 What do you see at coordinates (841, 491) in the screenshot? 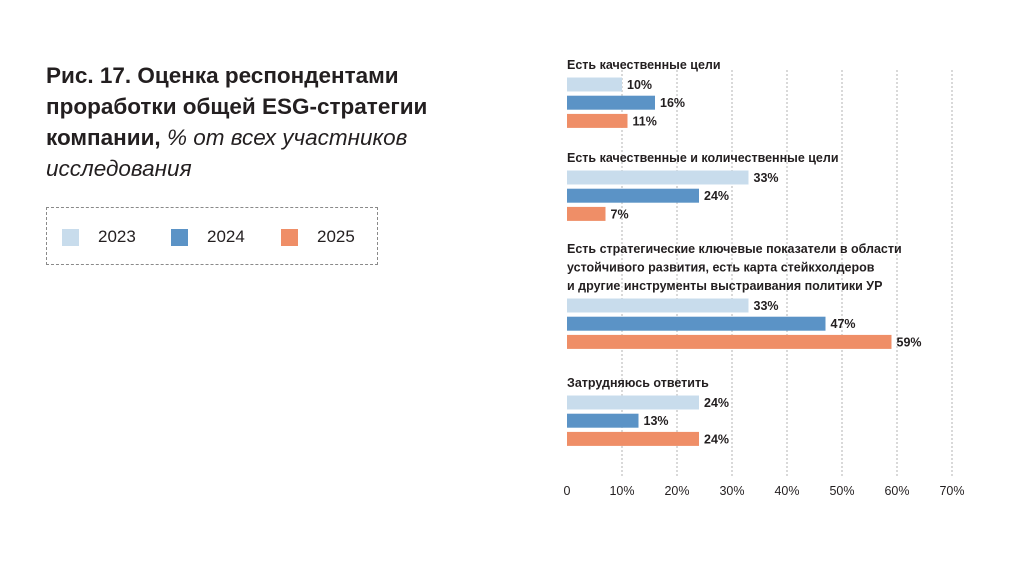
I see `x-tick-label: 50%` at bounding box center [841, 491].